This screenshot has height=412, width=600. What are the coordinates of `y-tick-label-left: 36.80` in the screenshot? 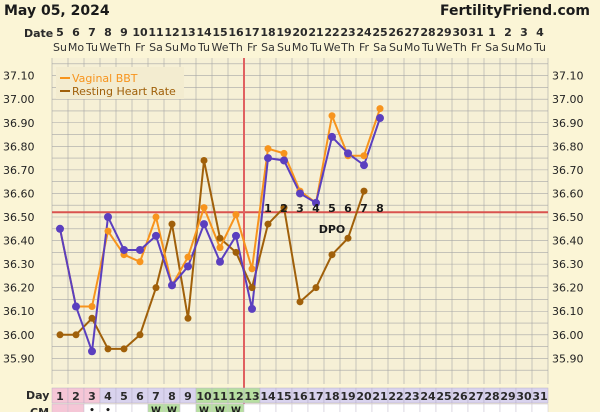 It's located at (19, 146).